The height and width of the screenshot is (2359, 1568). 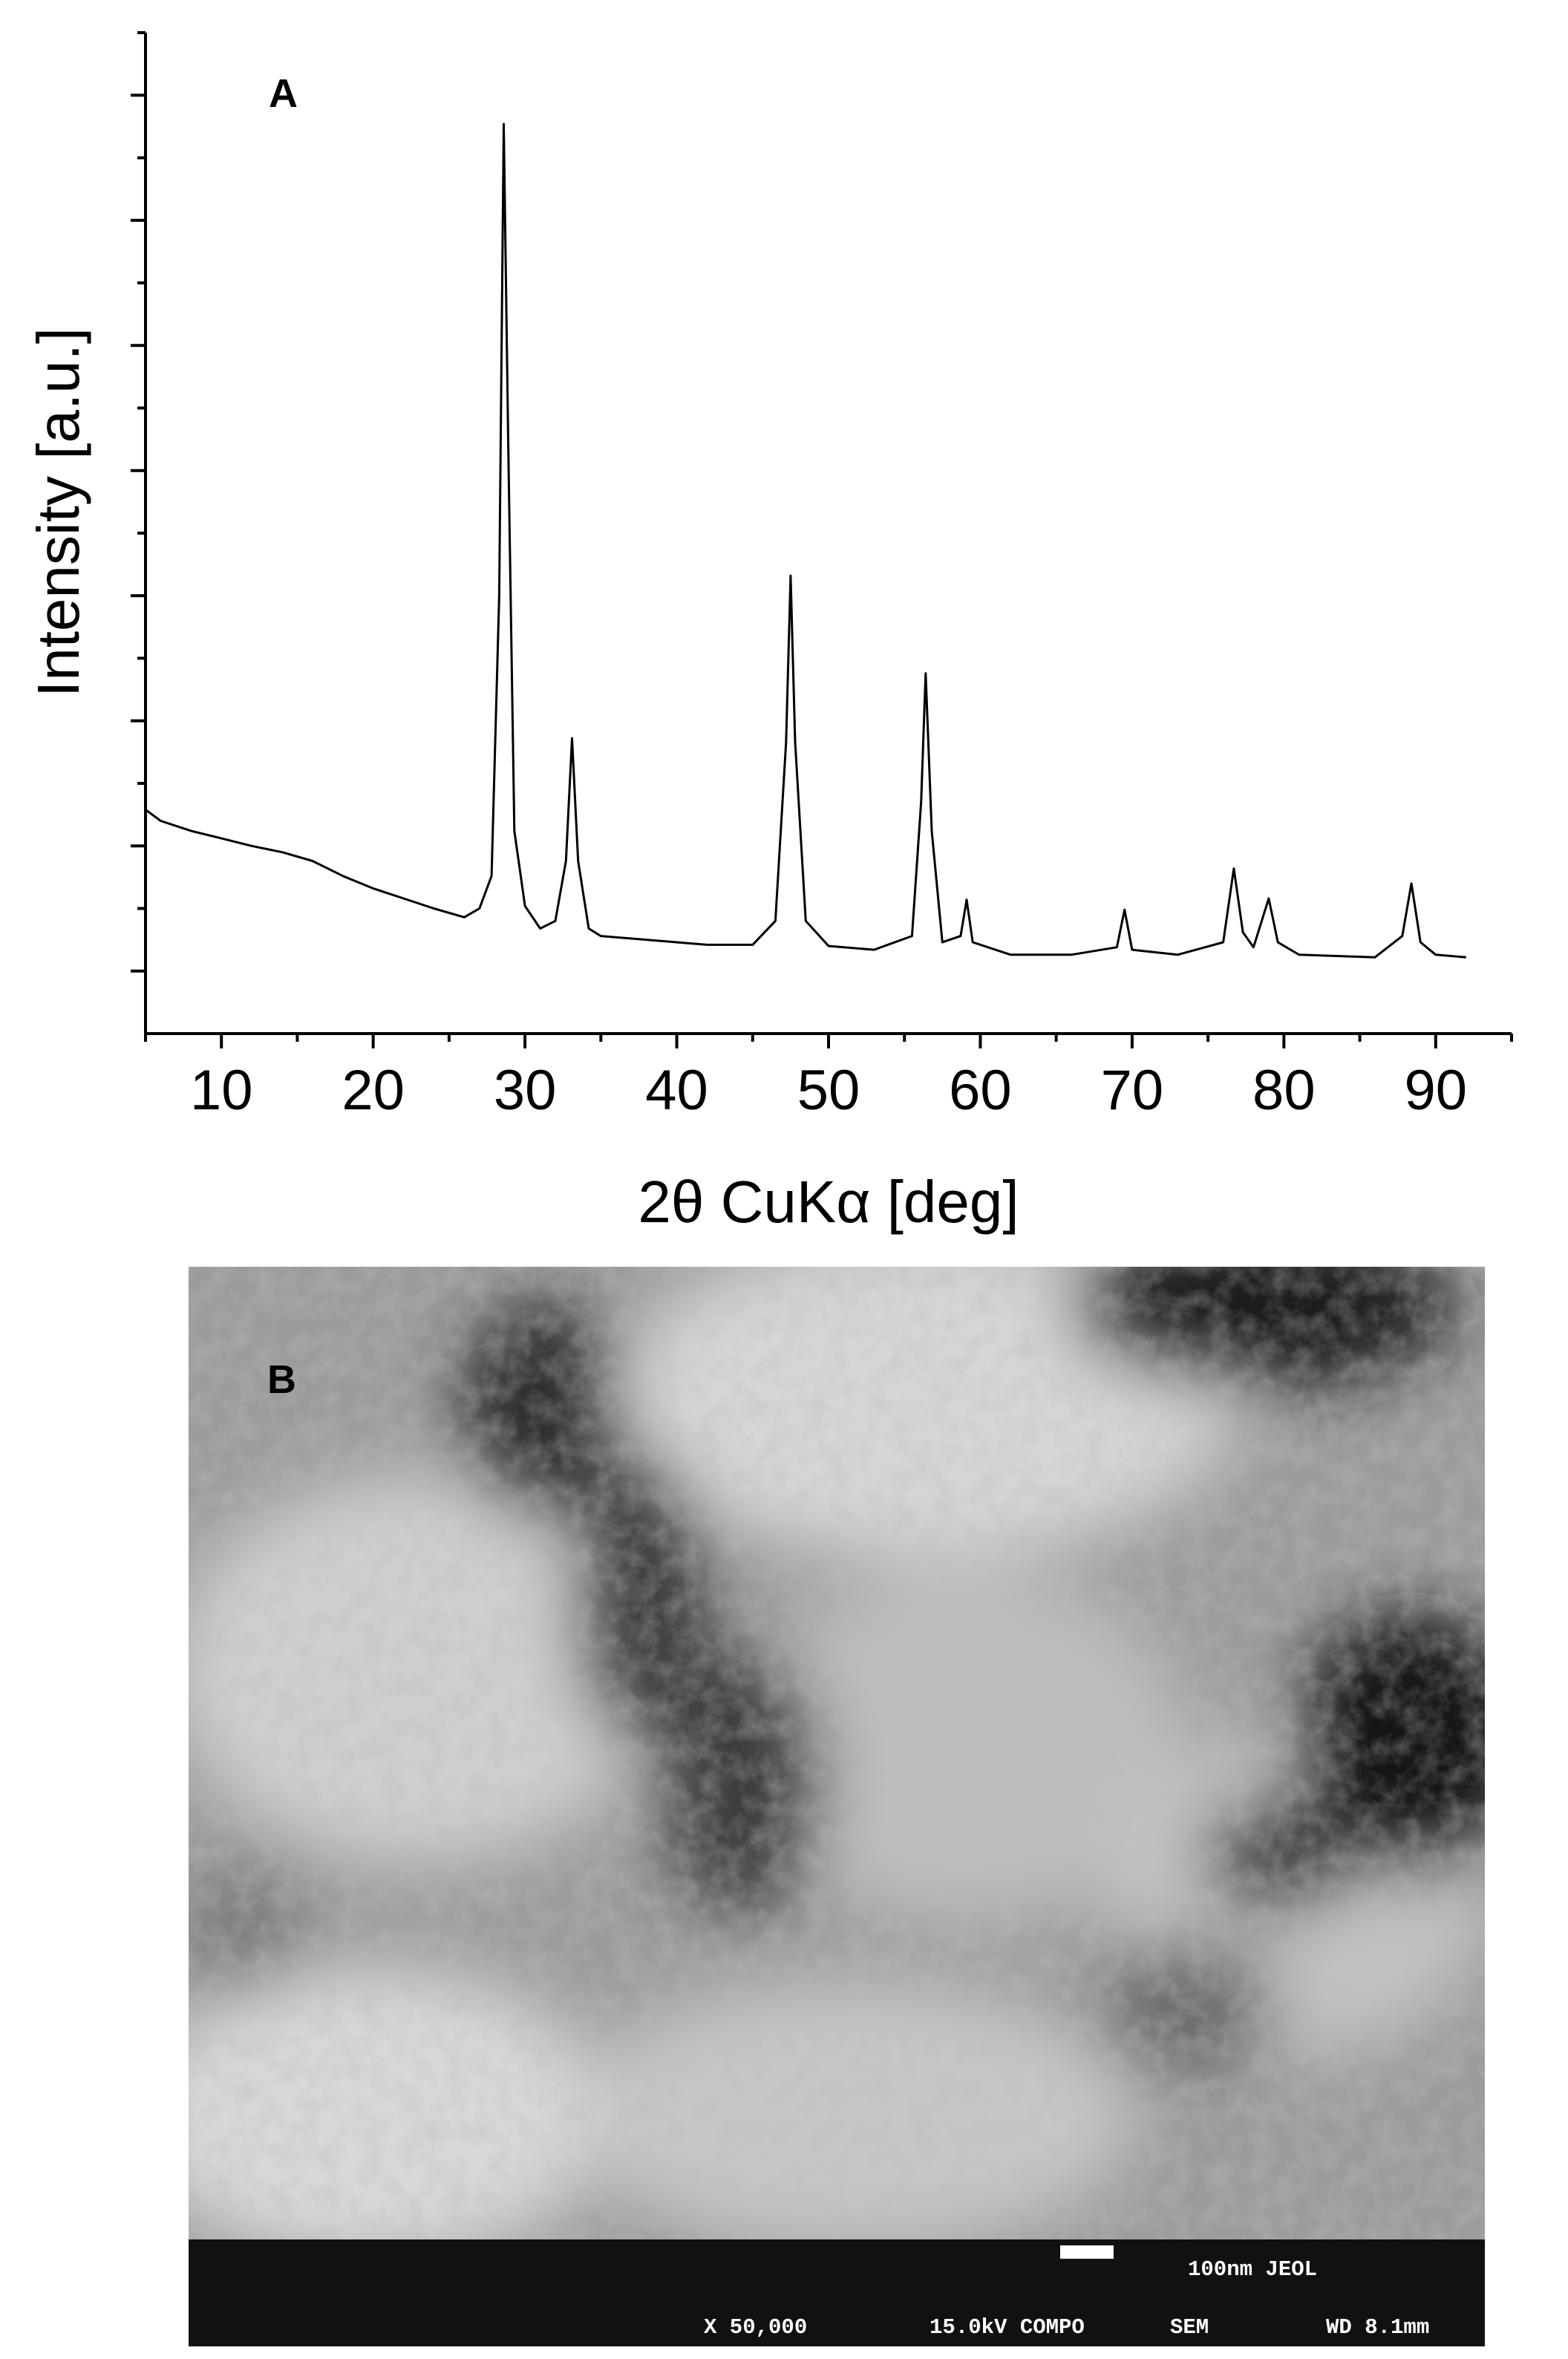 I want to click on panel-label: B, so click(x=281, y=1379).